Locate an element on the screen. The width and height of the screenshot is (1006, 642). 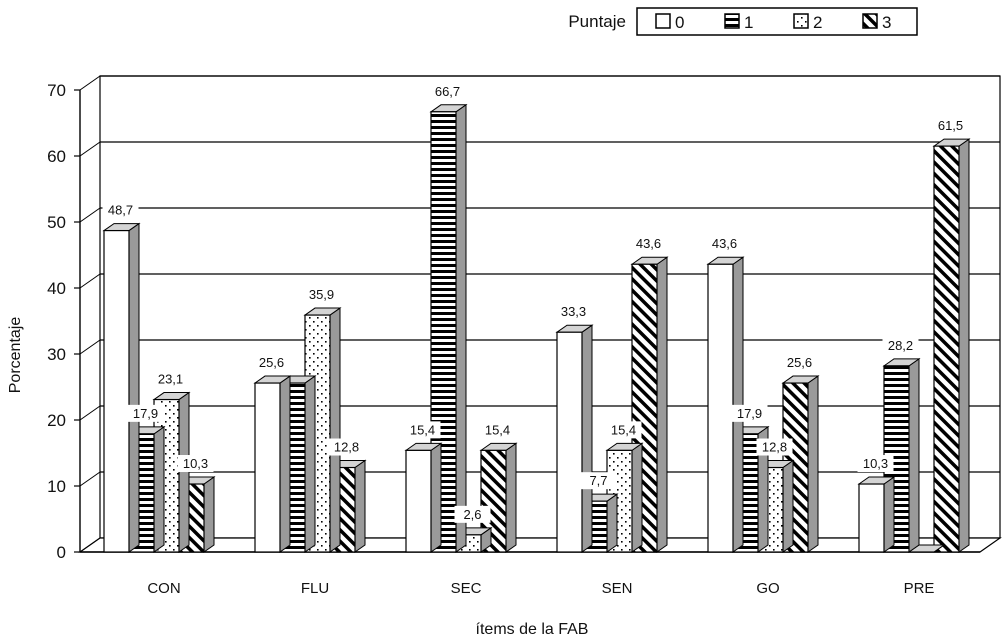
y-tick-label: 60 is located at coordinates (56, 156).